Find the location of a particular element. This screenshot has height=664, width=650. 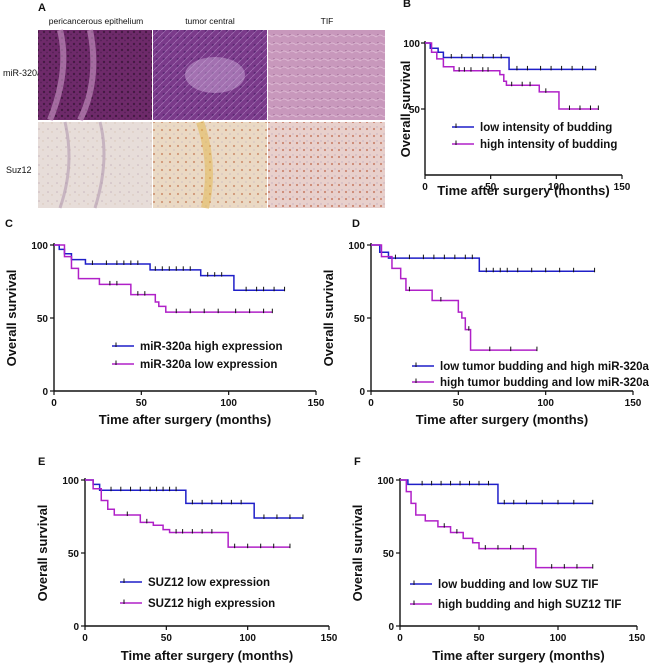

panel-label-e: E is located at coordinates (41, 462).